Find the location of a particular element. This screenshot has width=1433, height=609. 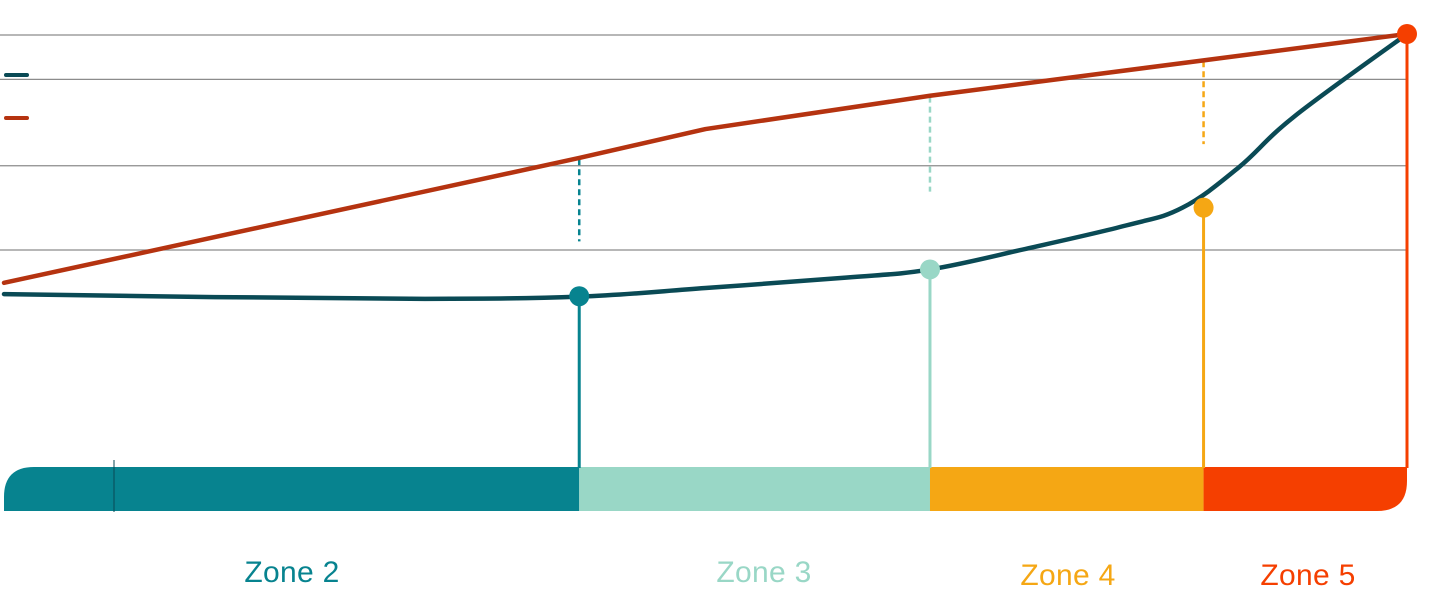

dashed-guides is located at coordinates (891, 151).